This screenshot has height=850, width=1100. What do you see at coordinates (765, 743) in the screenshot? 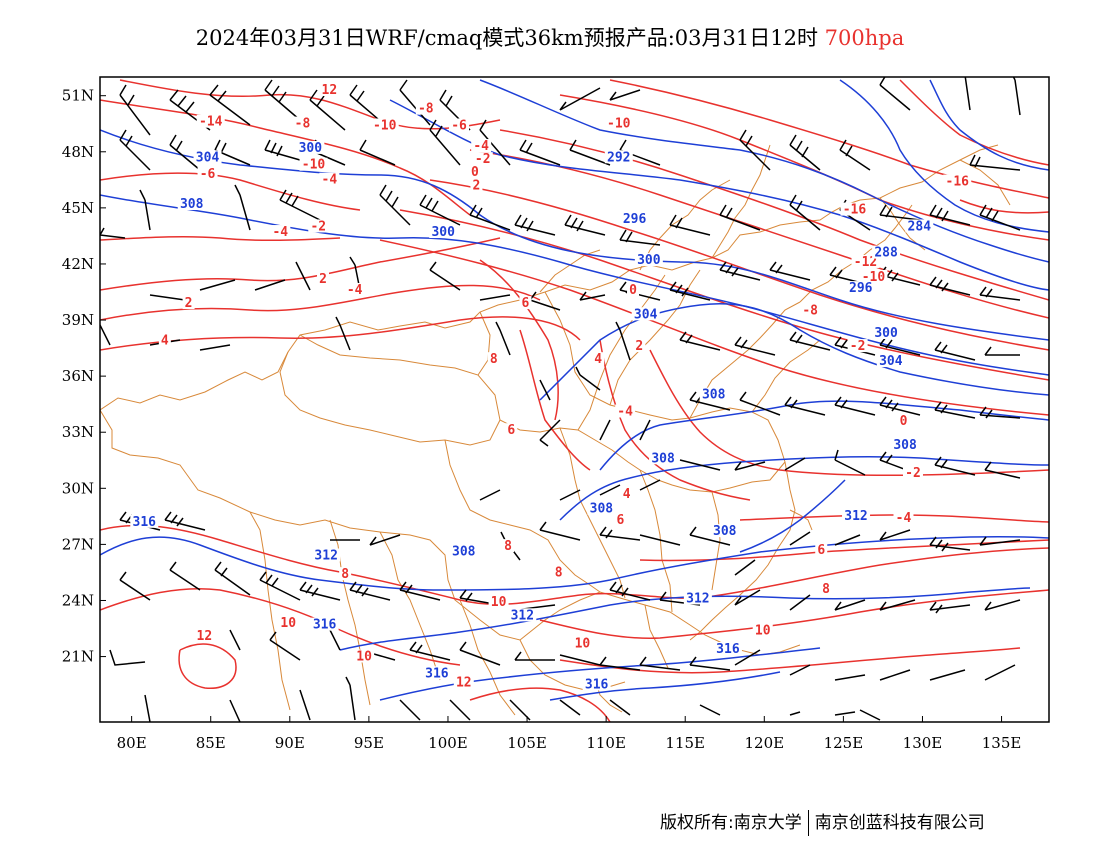
I see `lon-tick-label: 120E` at bounding box center [765, 743].